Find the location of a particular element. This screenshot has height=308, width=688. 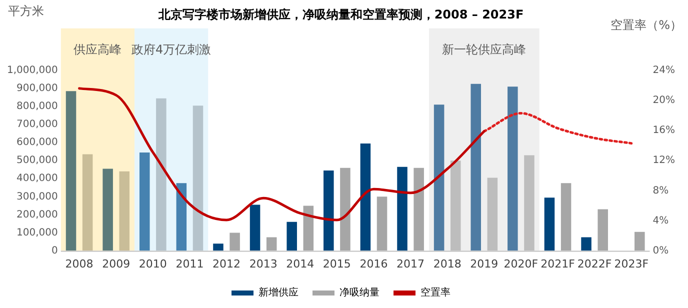

y-tick-label: 400,000 is located at coordinates (37, 178).